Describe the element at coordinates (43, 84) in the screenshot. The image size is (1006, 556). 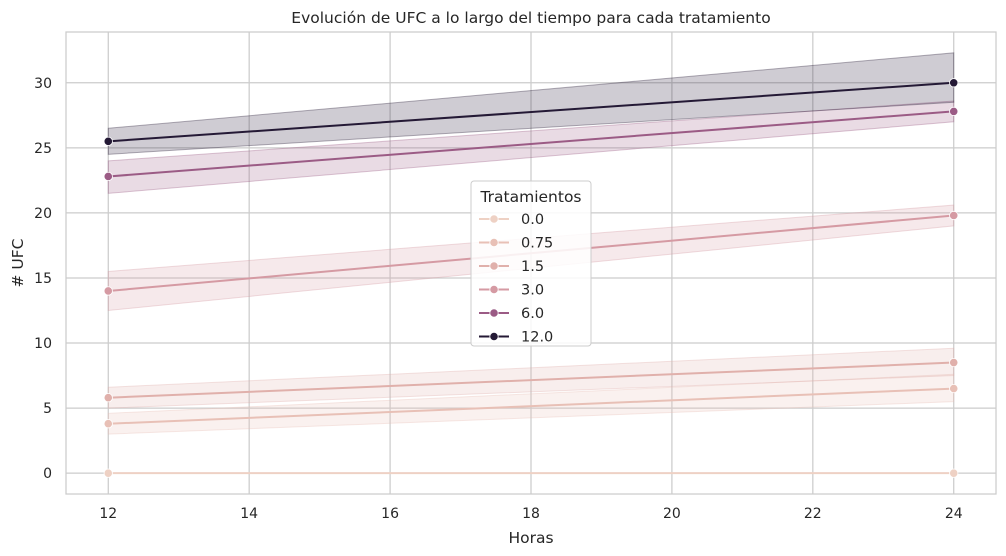
I see `y-tick-label: 30` at that location.